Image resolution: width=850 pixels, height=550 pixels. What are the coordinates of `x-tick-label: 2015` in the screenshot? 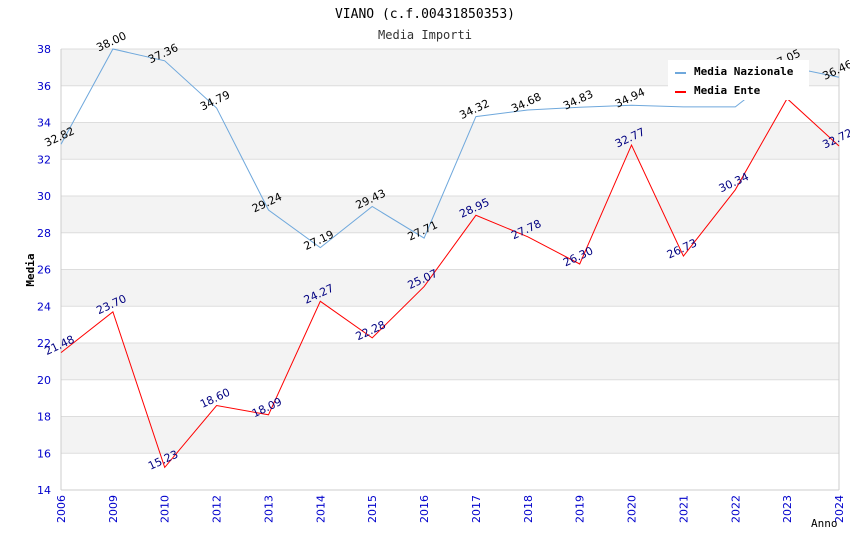 It's located at (372, 509).